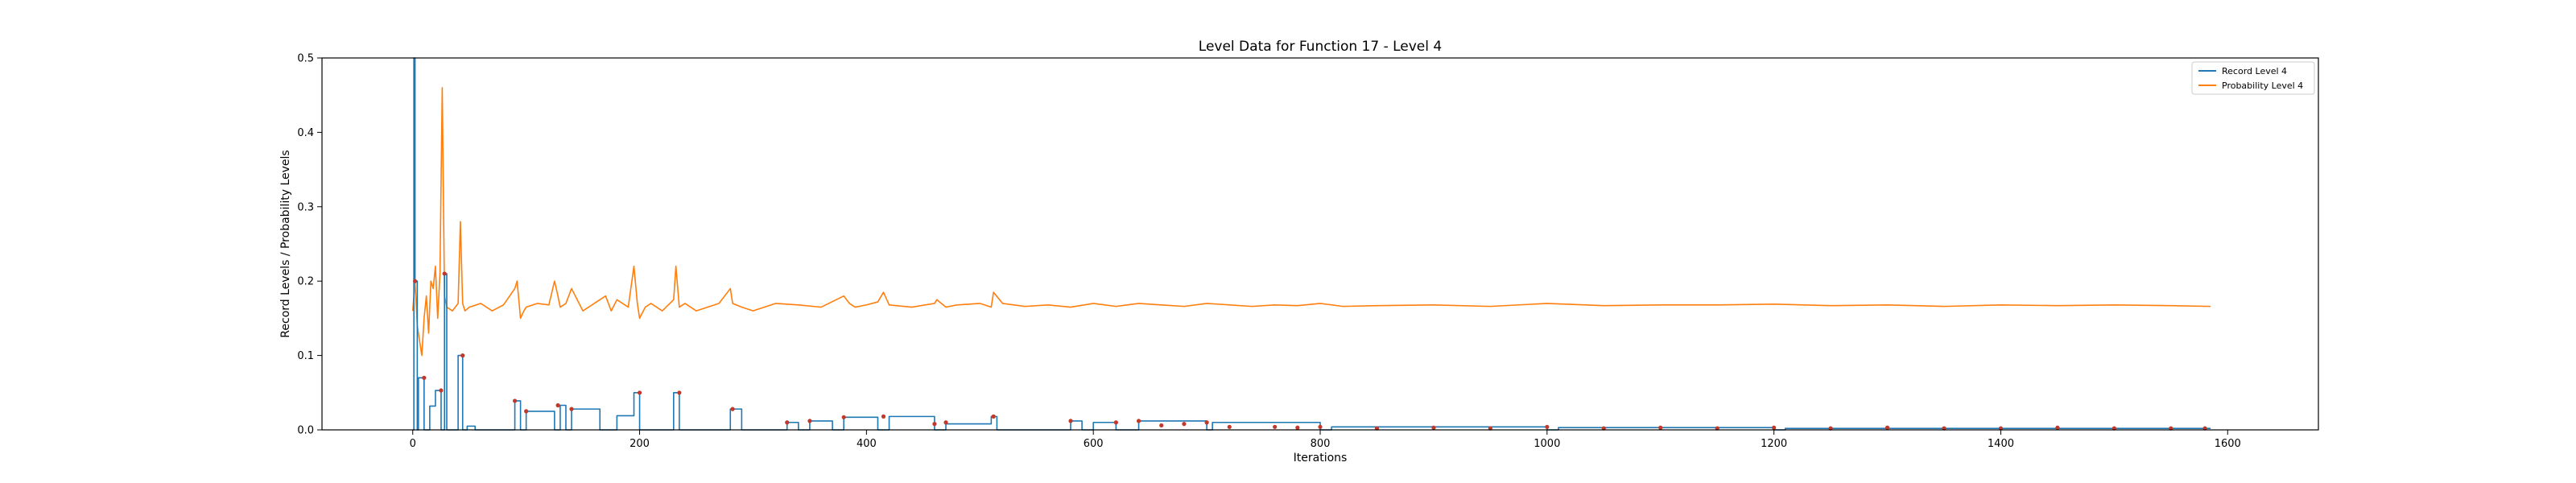  I want to click on chart-title: Level Data for Function 17 - Level 4, so click(1320, 47).